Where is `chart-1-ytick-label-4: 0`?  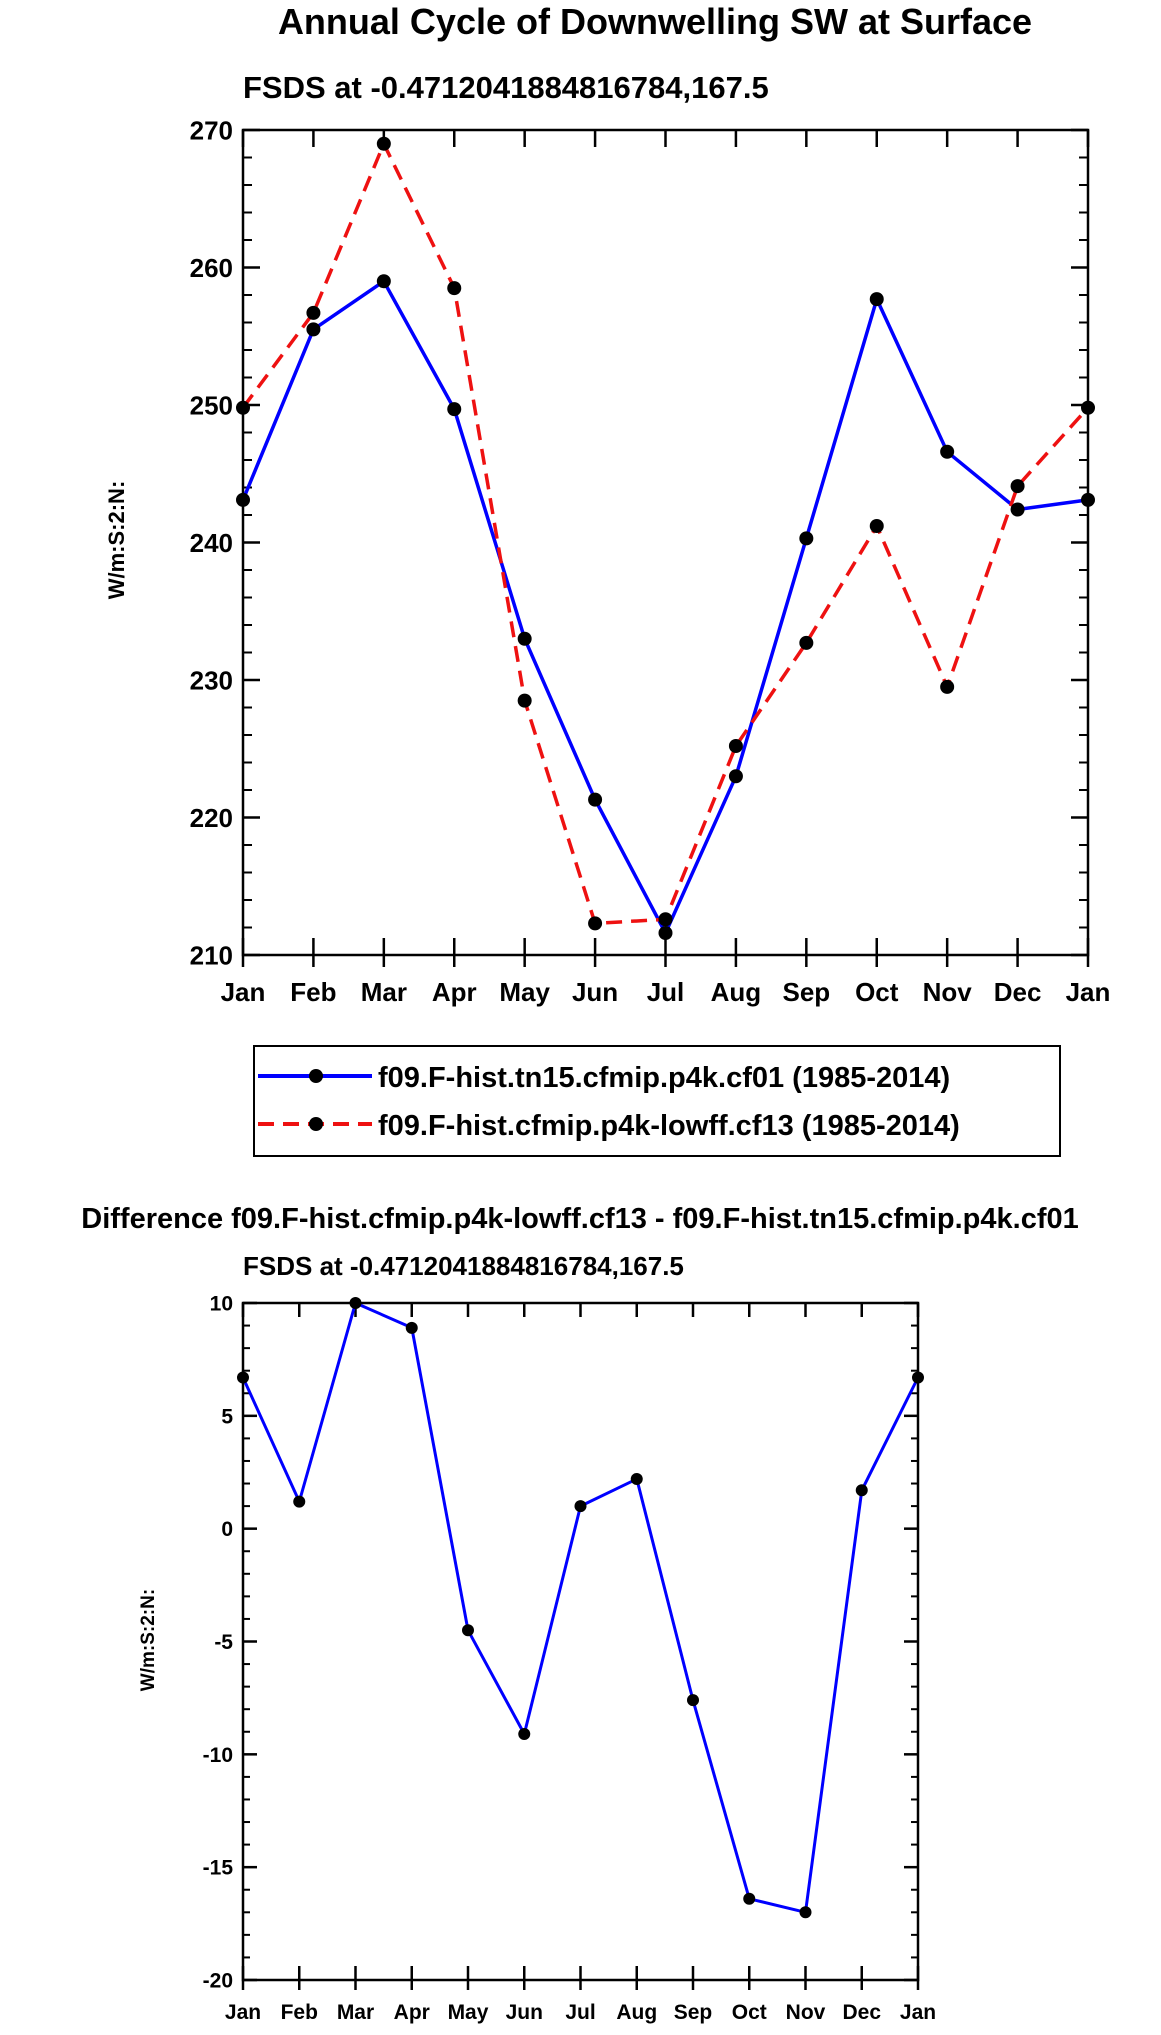 chart-1-ytick-label-4: 0 is located at coordinates (227, 1529).